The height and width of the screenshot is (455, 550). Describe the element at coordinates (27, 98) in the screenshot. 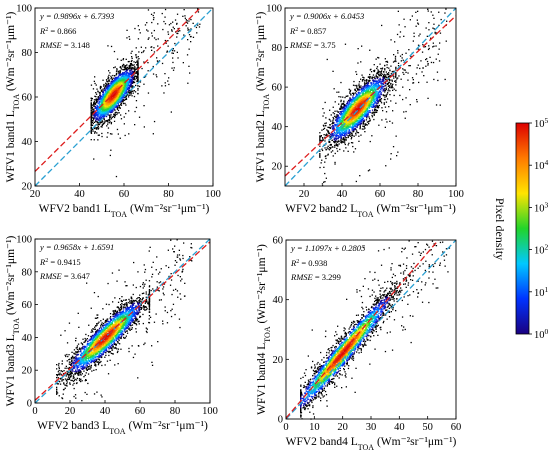

I see `y-tick-label: 60` at that location.